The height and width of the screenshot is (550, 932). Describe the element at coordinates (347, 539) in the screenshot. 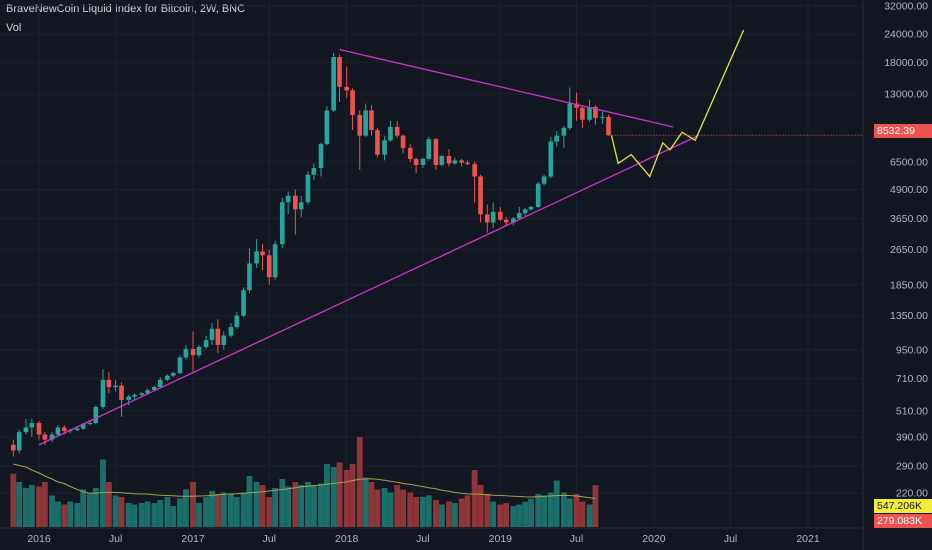

I see `time-tick-label: 2018` at that location.